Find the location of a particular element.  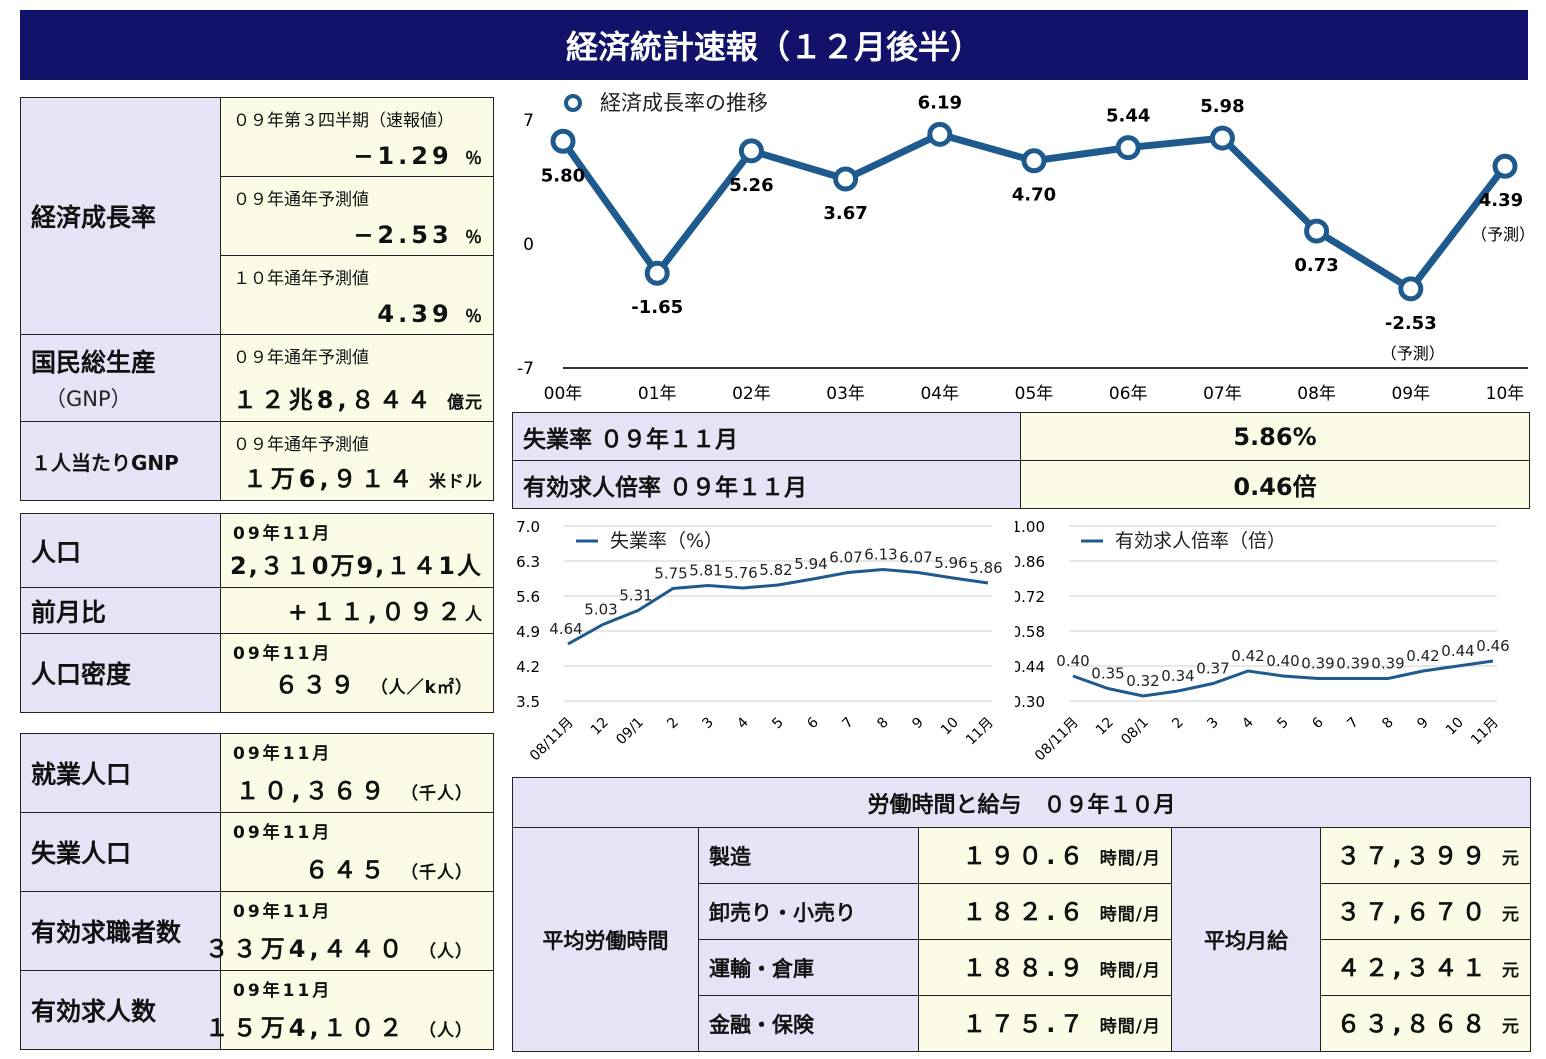

legend-label: 有効求人倍率（倍） is located at coordinates (1200, 541).